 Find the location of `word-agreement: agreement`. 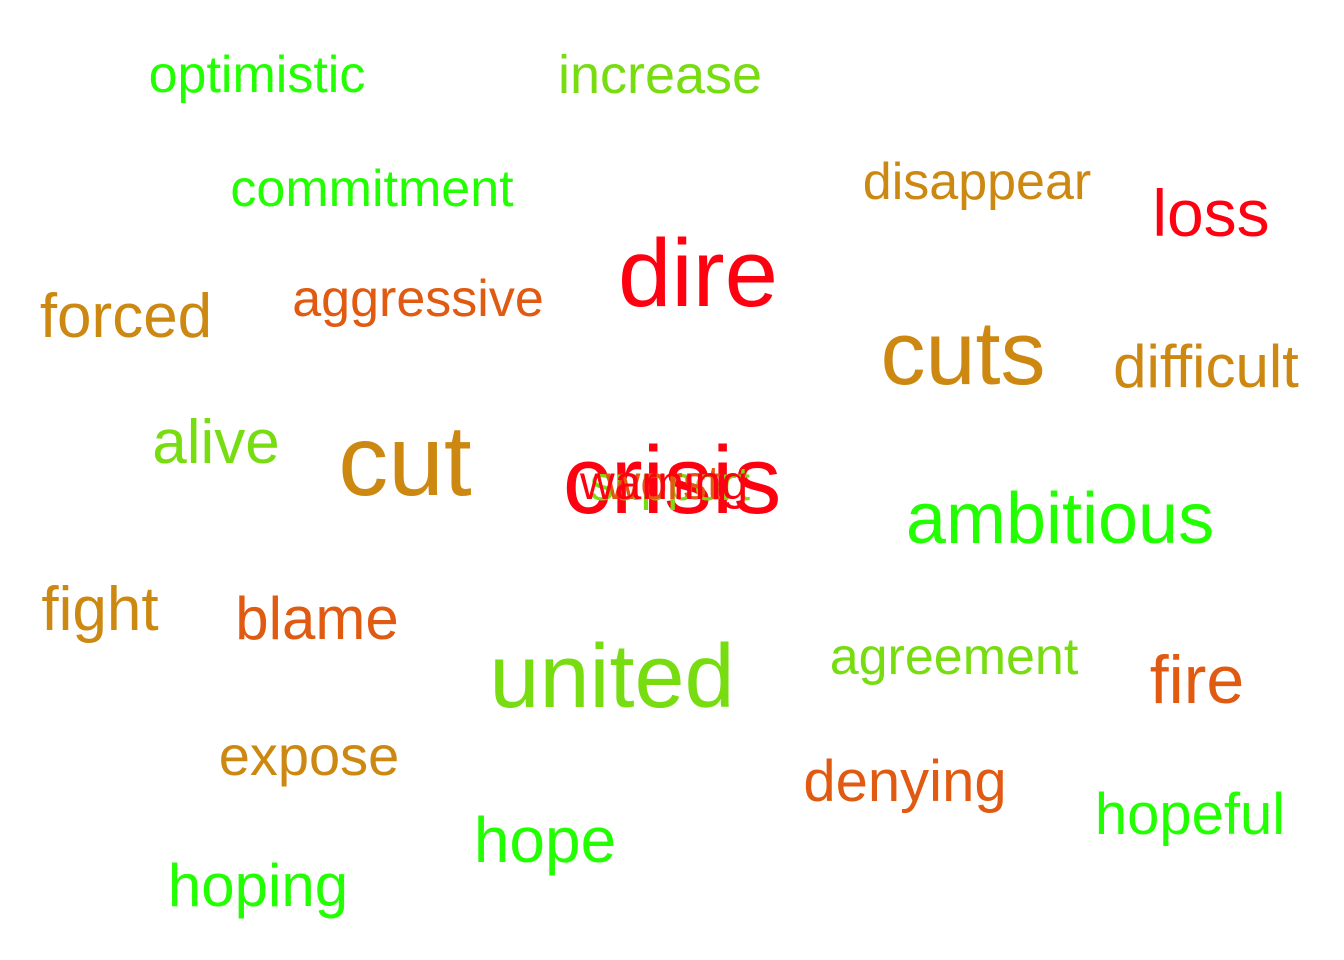

word-agreement: agreement is located at coordinates (954, 657).